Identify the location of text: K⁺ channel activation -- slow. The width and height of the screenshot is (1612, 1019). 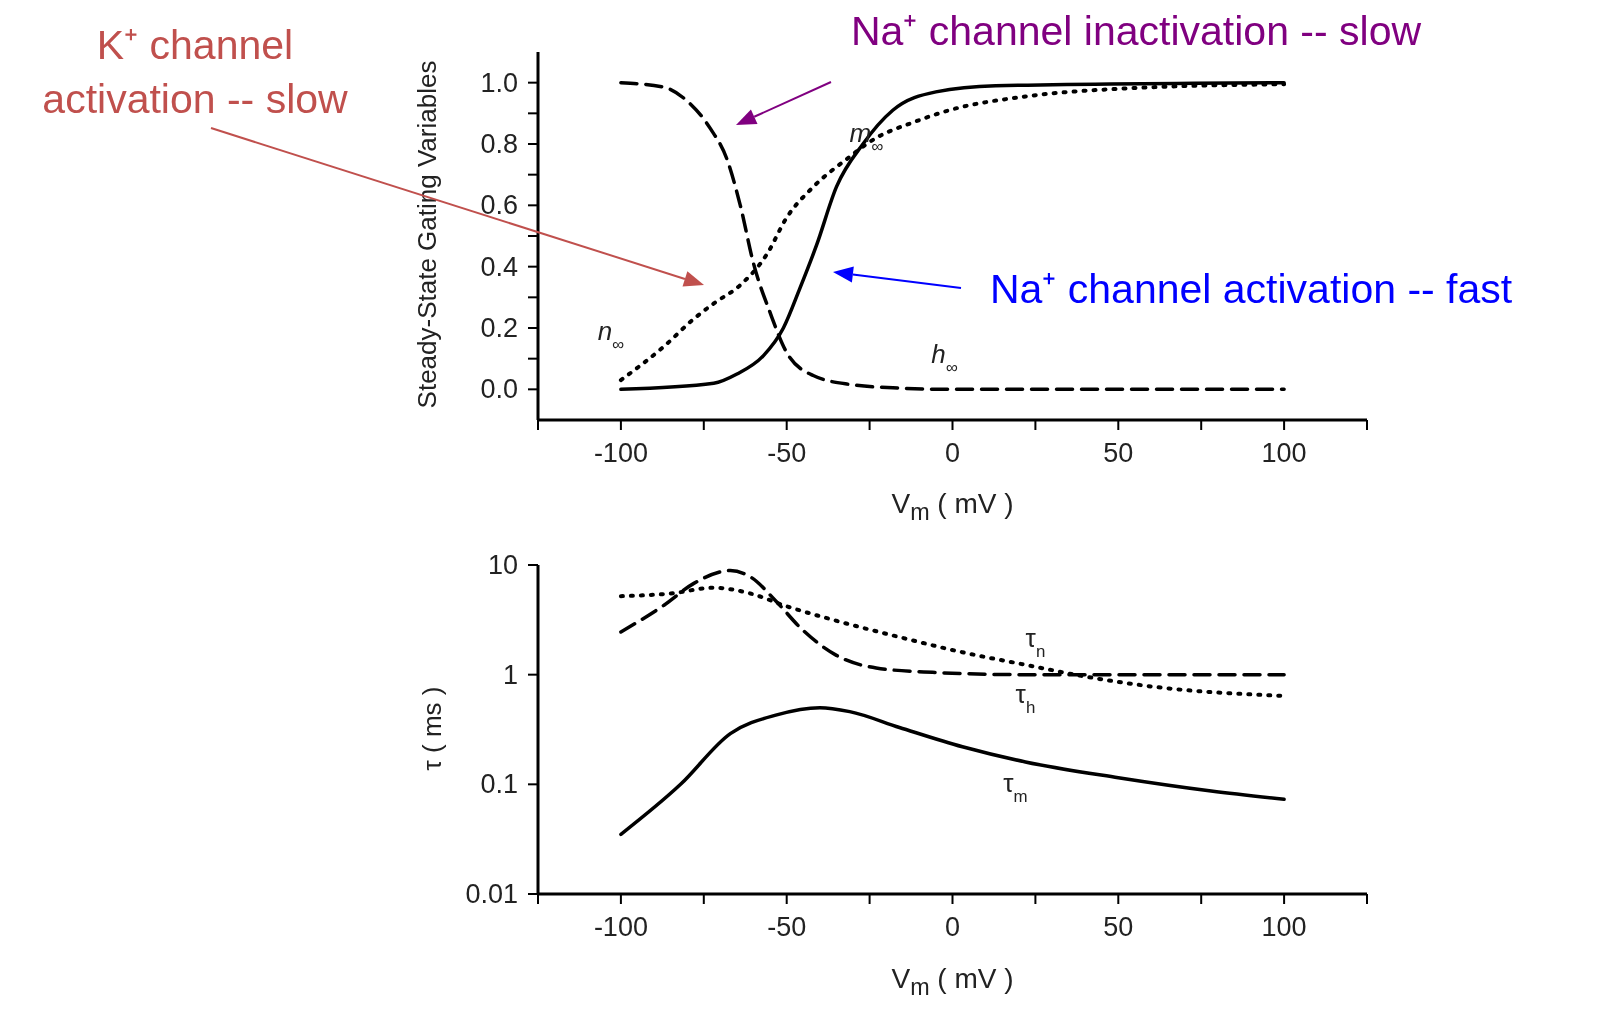
(195, 72).